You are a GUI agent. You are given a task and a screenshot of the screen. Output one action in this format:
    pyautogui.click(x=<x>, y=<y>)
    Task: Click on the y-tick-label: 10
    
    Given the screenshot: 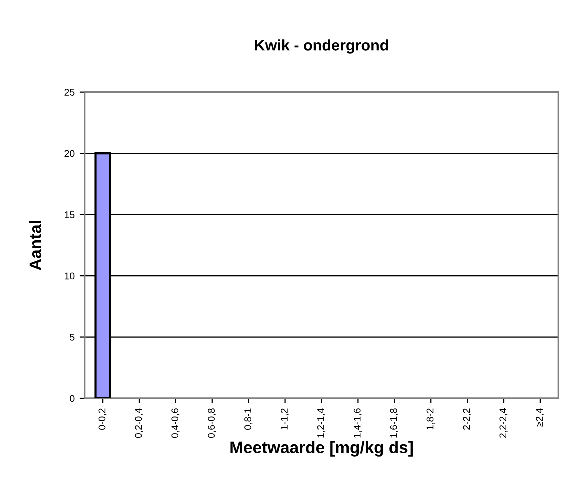 What is the action you would take?
    pyautogui.click(x=70, y=276)
    